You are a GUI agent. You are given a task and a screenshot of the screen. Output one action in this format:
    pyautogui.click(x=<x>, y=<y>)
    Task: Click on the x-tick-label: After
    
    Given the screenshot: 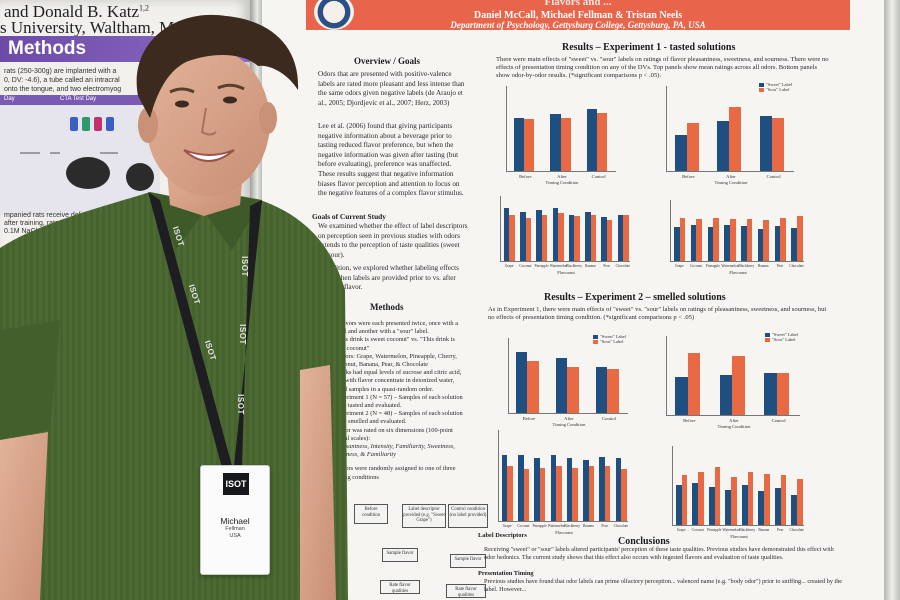 What is the action you would take?
    pyautogui.click(x=562, y=176)
    